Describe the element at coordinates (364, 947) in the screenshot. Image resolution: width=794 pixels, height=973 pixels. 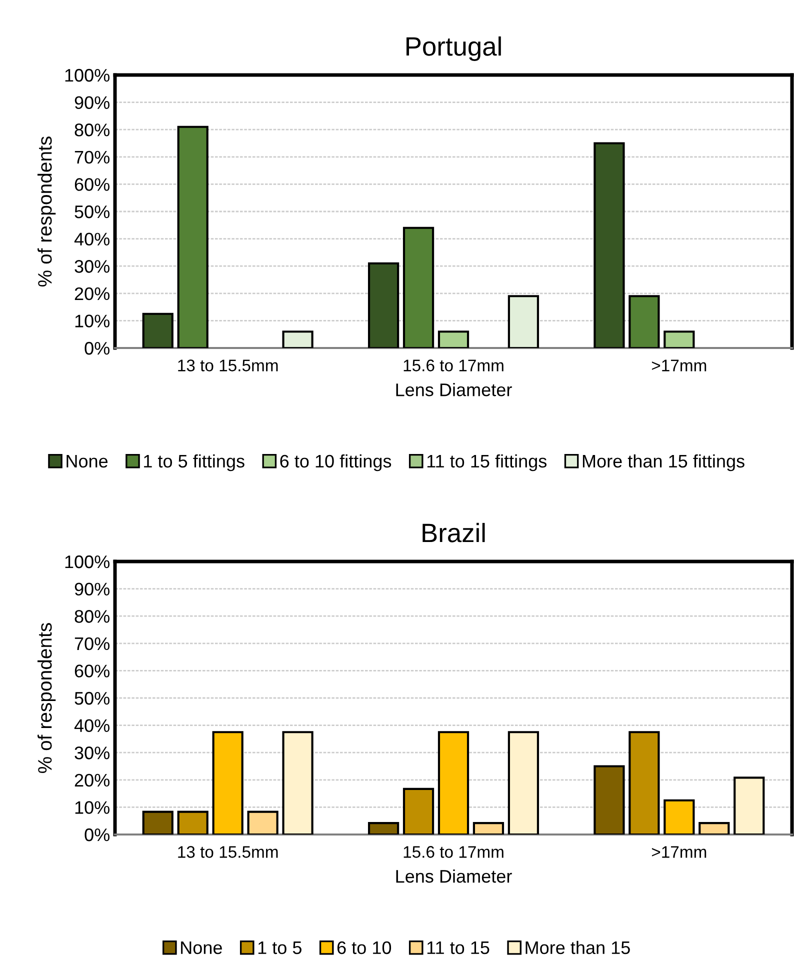
I see `legend-label: 6 to 10` at that location.